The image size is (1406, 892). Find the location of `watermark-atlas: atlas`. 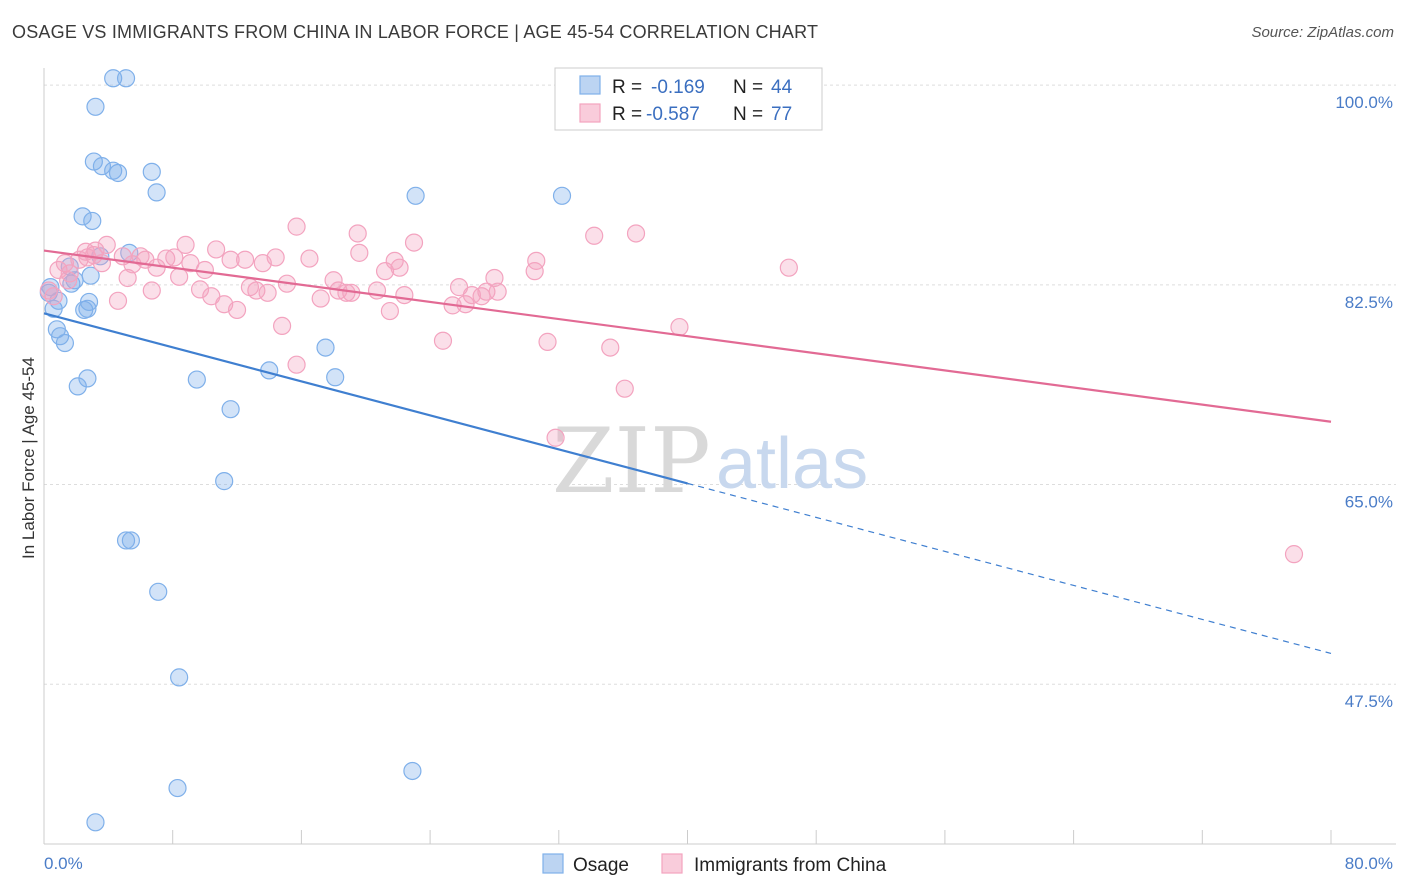

watermark-atlas: atlas is located at coordinates (792, 464).